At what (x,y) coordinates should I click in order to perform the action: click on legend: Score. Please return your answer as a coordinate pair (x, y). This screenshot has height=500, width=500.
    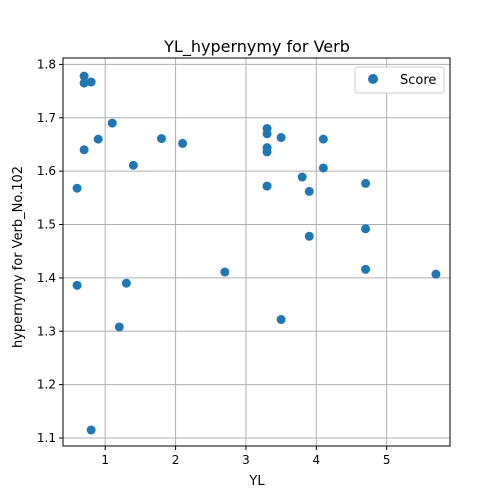
    Looking at the image, I should click on (399, 80).